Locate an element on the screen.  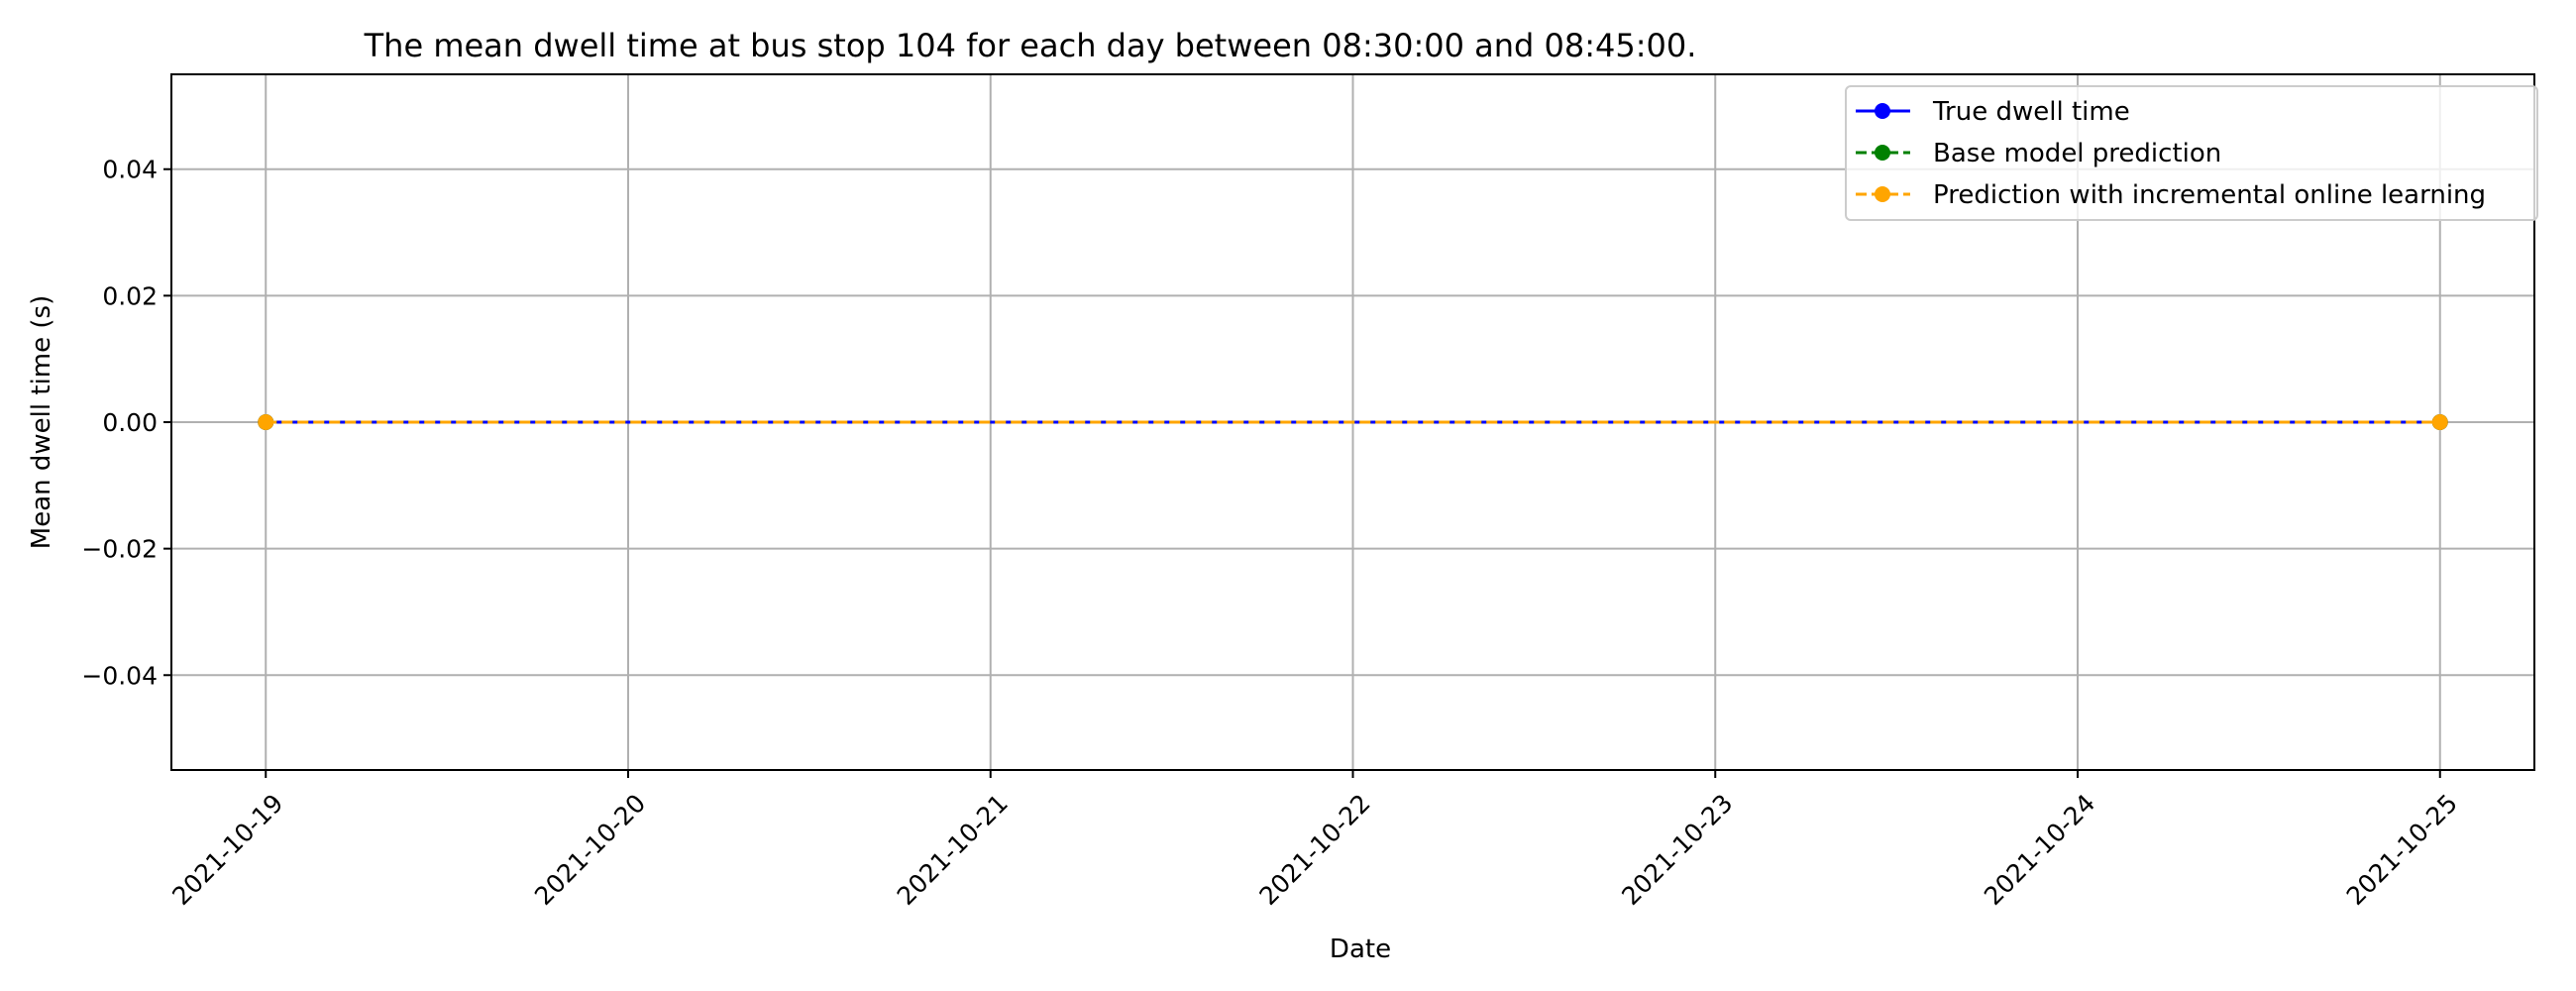
x-tick-label: 2021-10-22 is located at coordinates (1315, 850).